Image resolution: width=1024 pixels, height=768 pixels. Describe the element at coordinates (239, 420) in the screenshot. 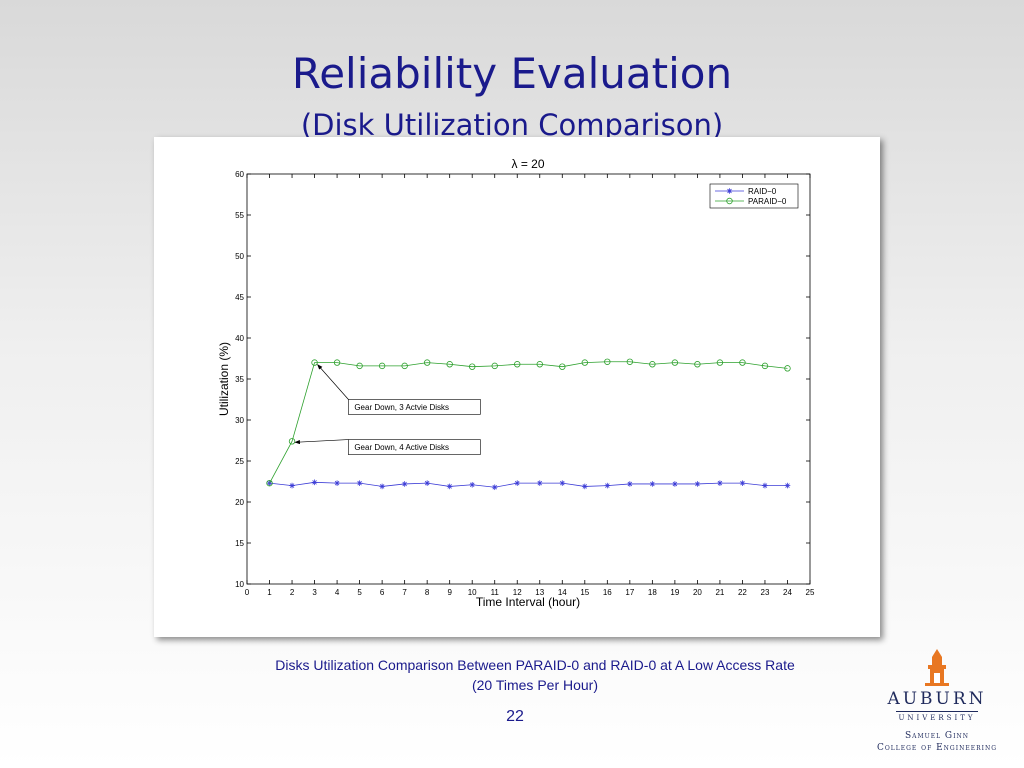

I see `y-tick-label: 30` at that location.